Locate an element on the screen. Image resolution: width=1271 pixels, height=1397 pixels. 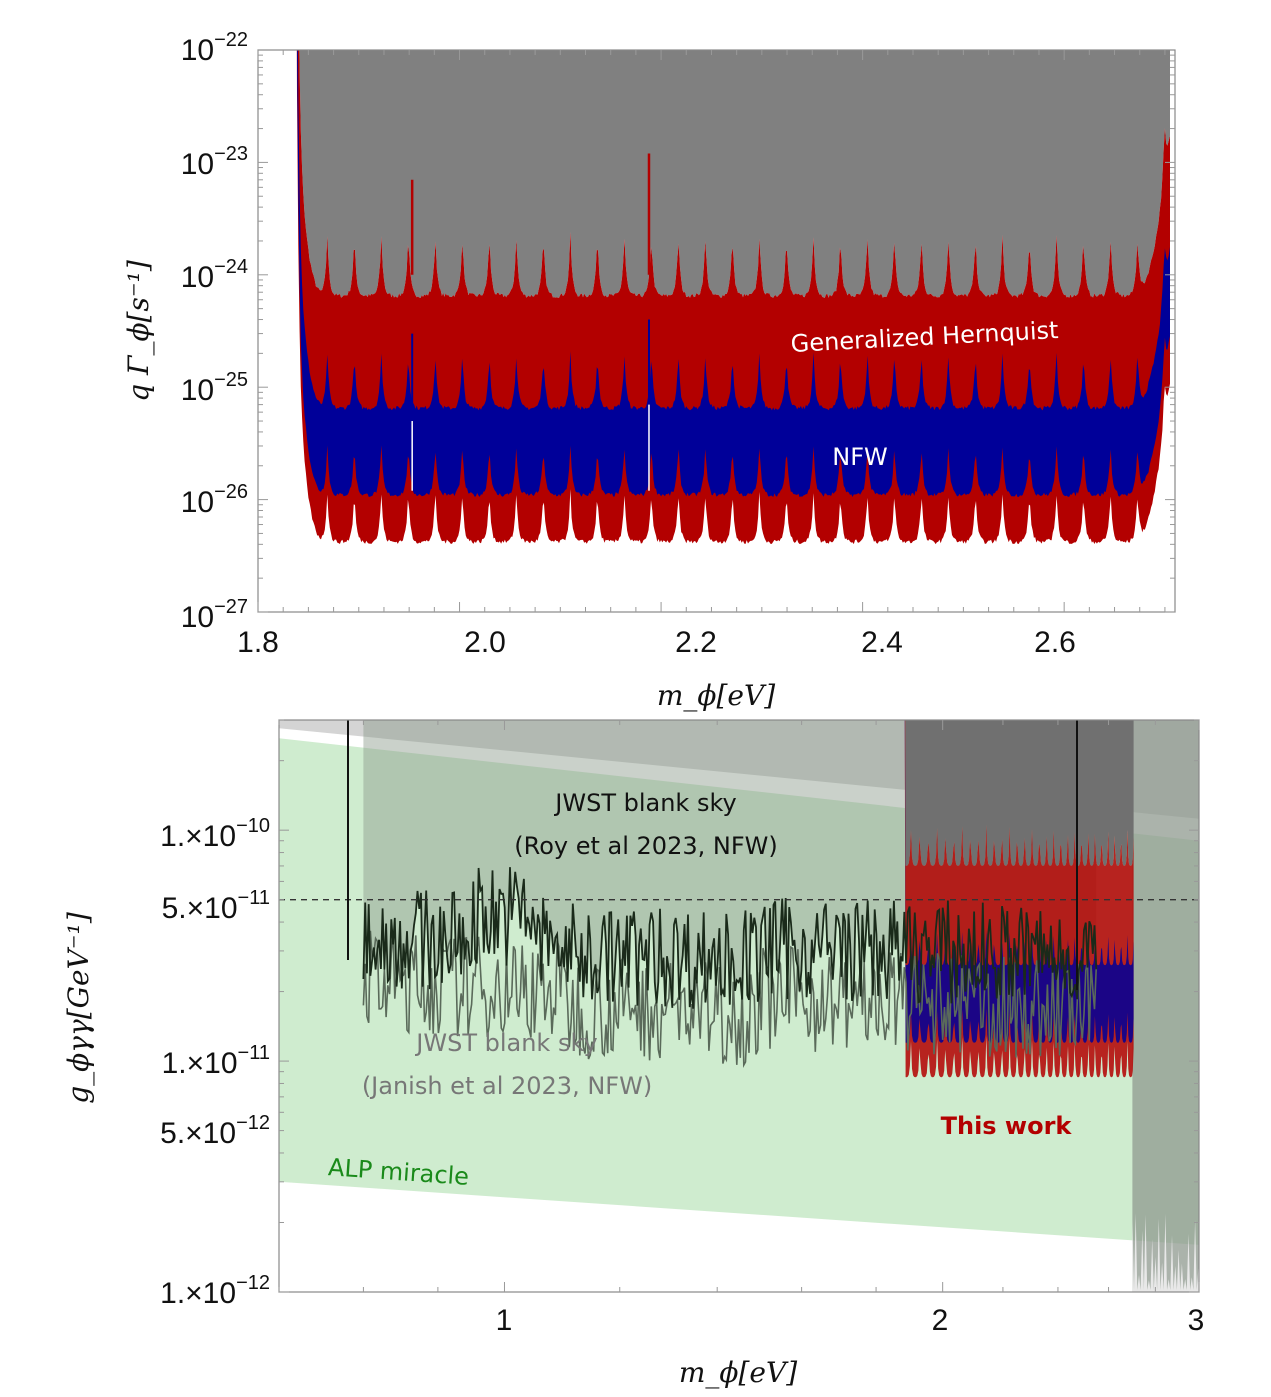
x-tick-label: 1 is located at coordinates (504, 1320).